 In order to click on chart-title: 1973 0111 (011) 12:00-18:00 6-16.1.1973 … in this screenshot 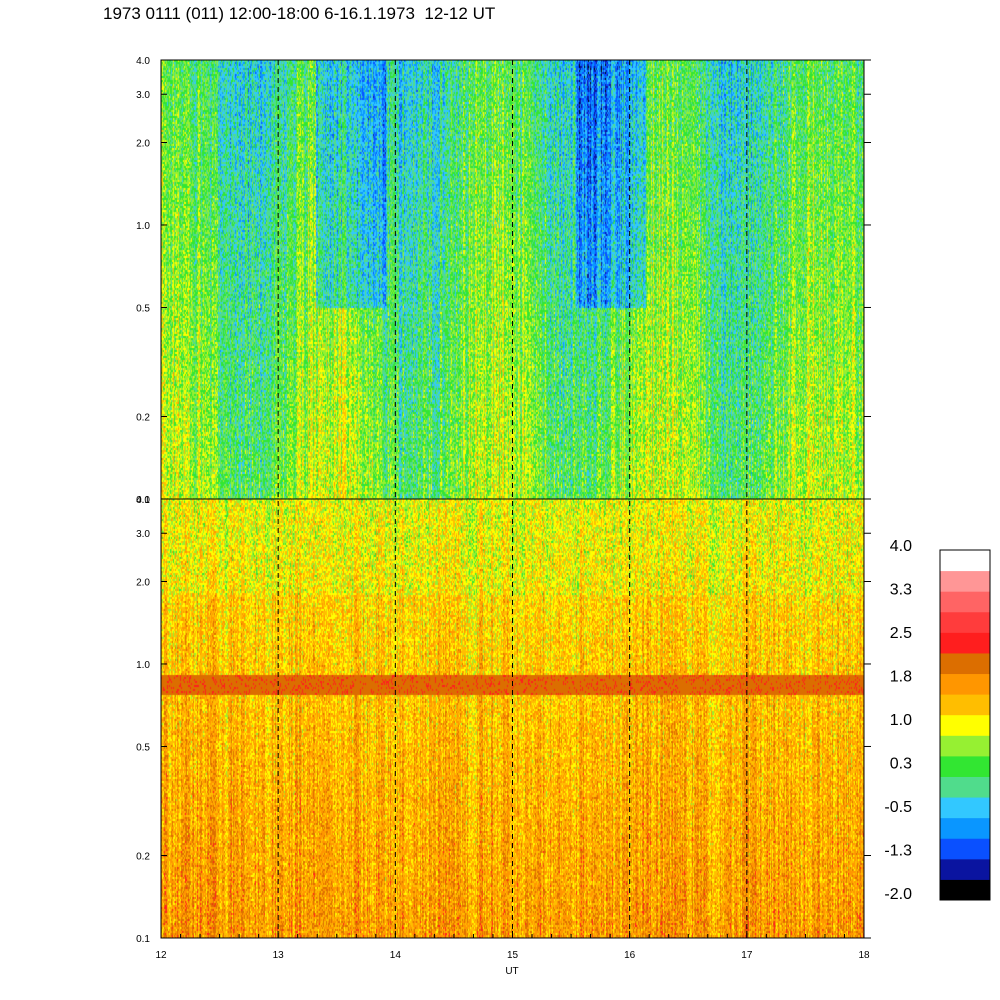, I will do `click(299, 13)`.